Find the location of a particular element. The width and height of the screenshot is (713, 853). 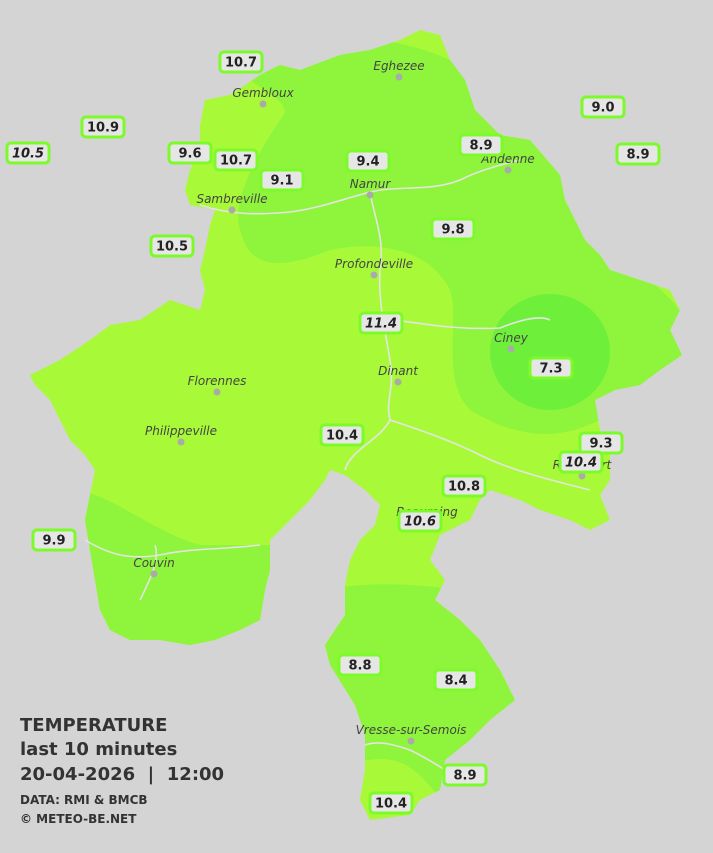

station-value: 9.4 is located at coordinates (367, 162).